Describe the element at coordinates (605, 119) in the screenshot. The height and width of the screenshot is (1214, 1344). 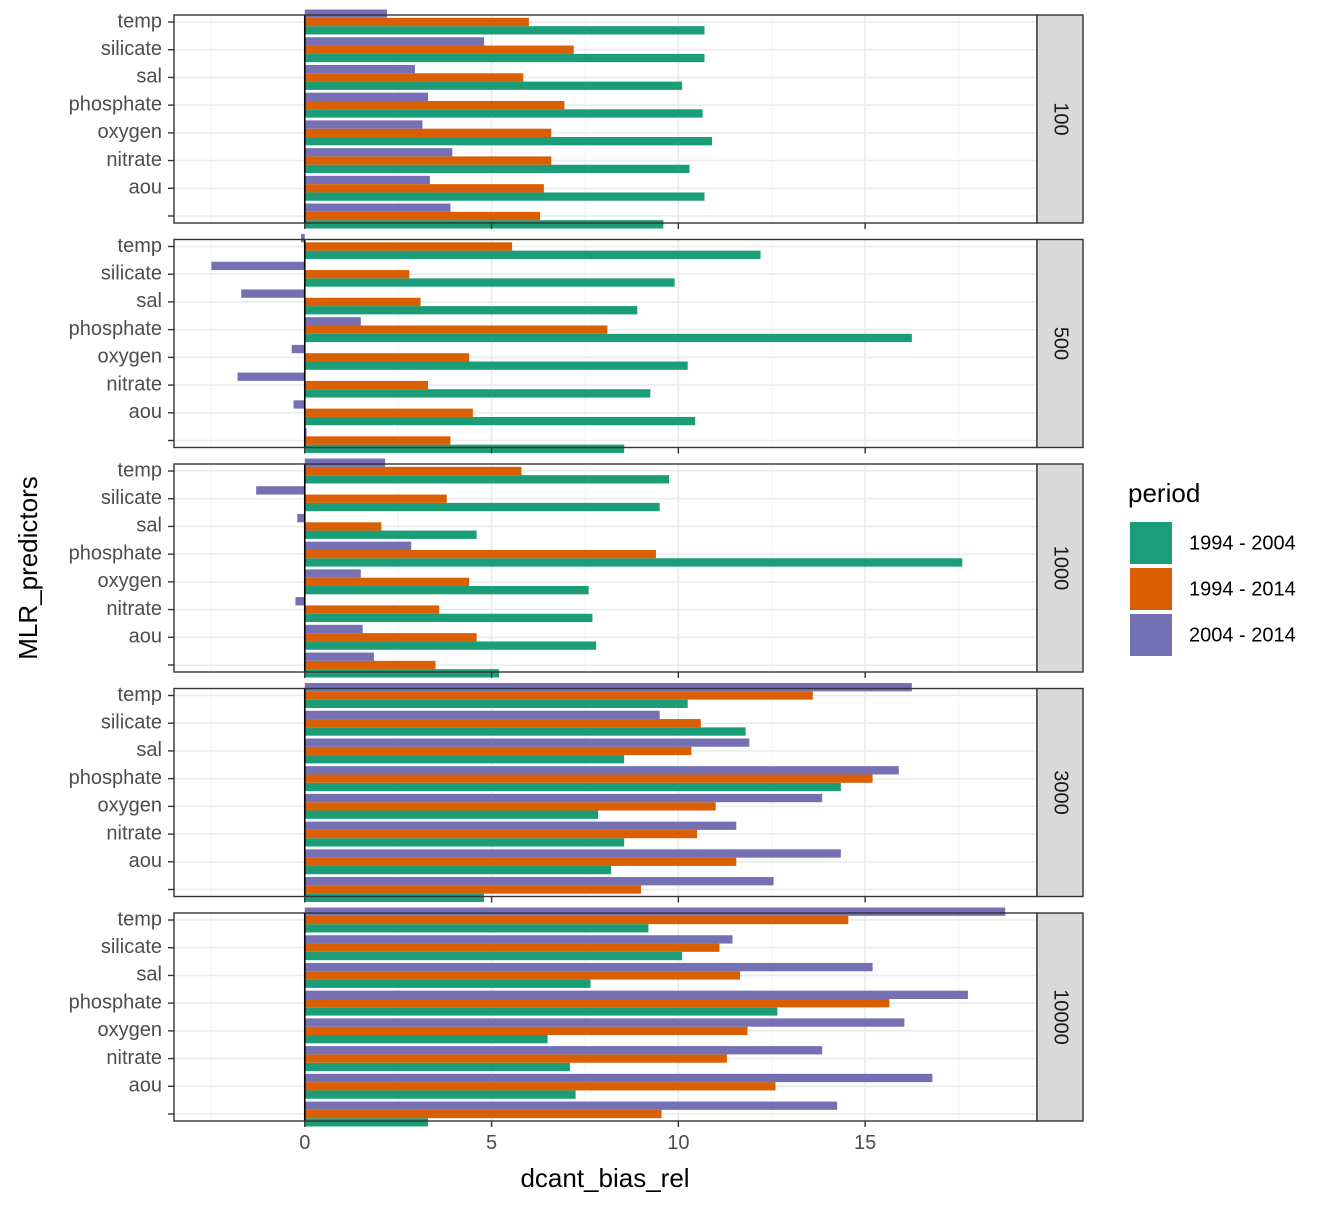
I see `panel-background` at that location.